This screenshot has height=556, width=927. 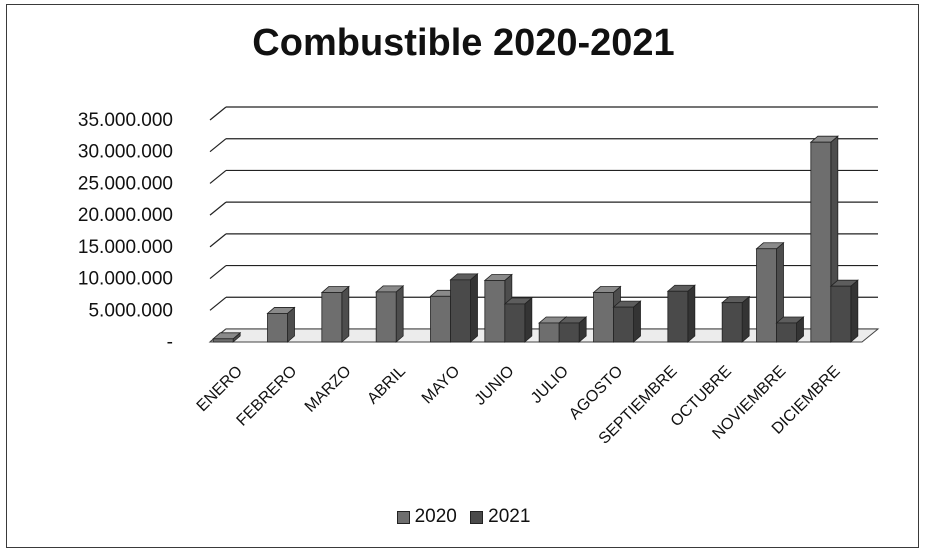 What do you see at coordinates (477, 517) in the screenshot?
I see `legend-swatch-2021` at bounding box center [477, 517].